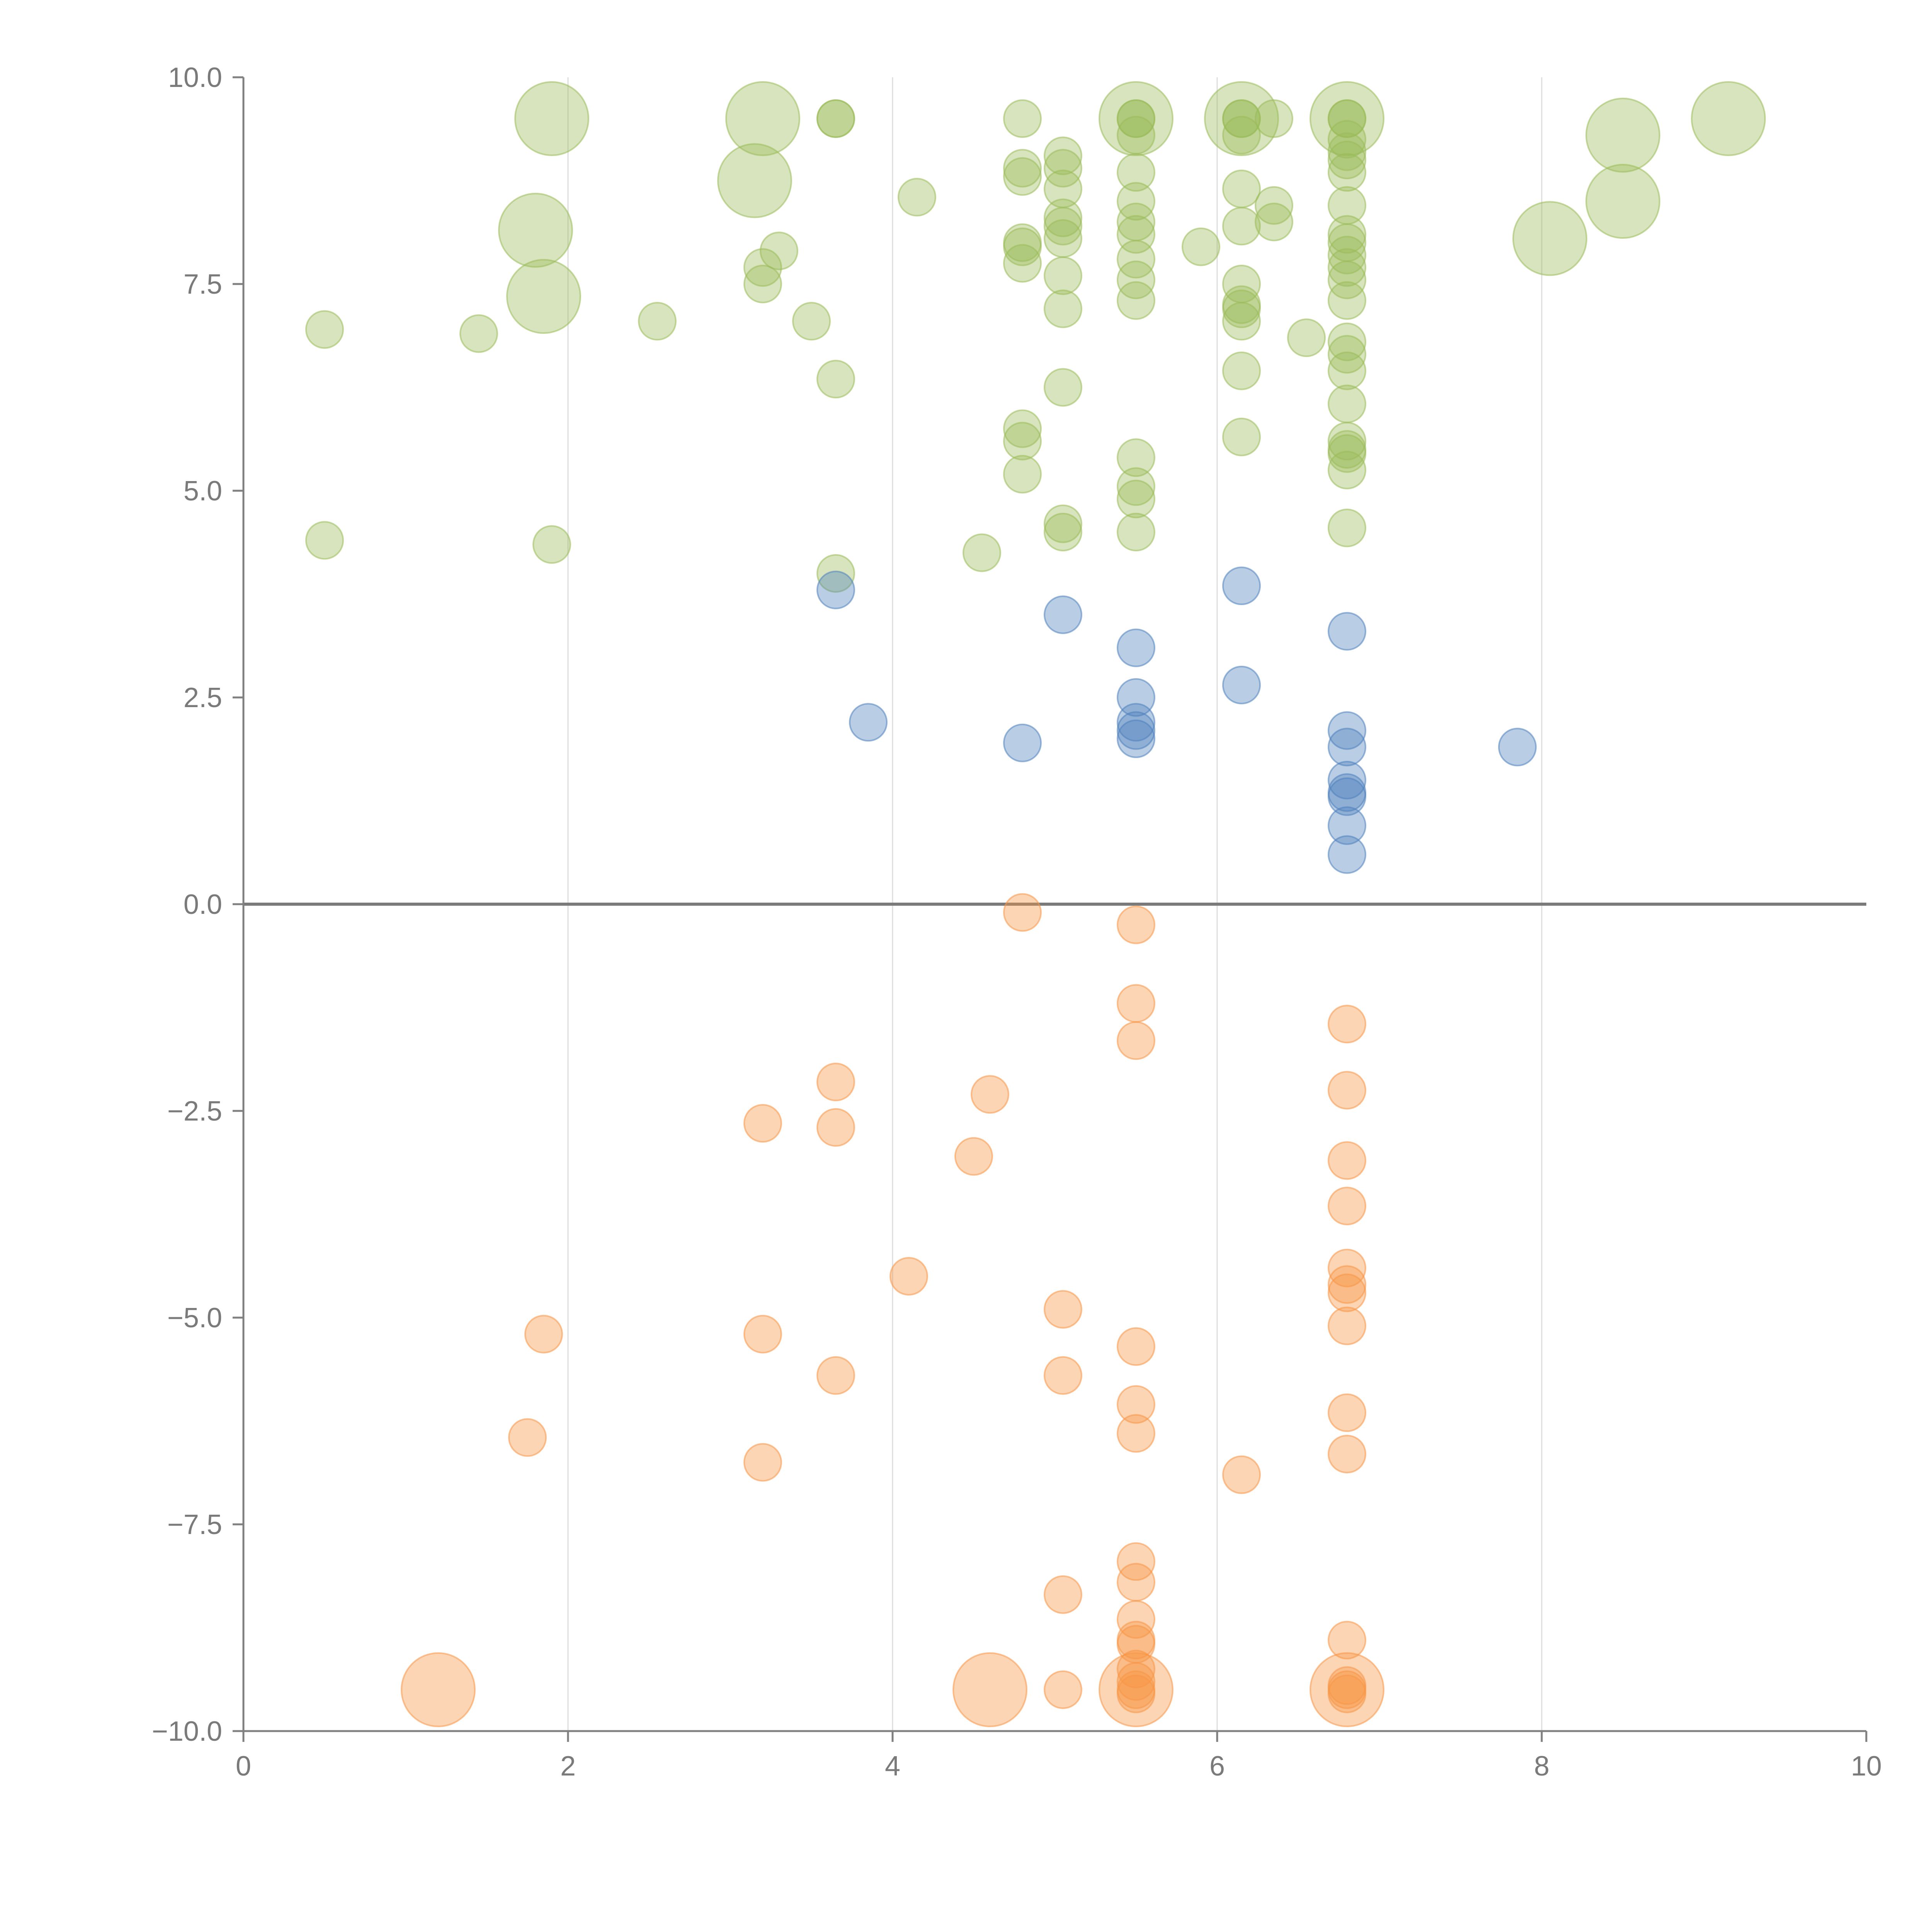 The width and height of the screenshot is (1932, 1932). What do you see at coordinates (1177, 720) in the screenshot?
I see `series-mid` at bounding box center [1177, 720].